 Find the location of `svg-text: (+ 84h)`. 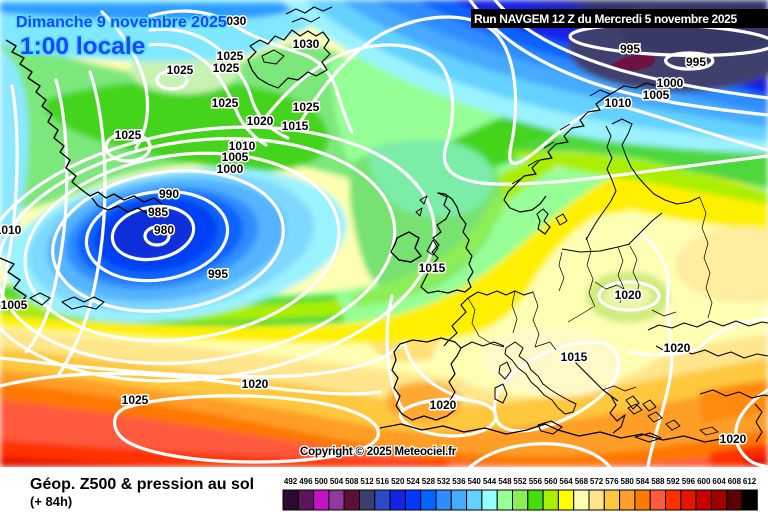

svg-text: (+ 84h) is located at coordinates (51, 501).